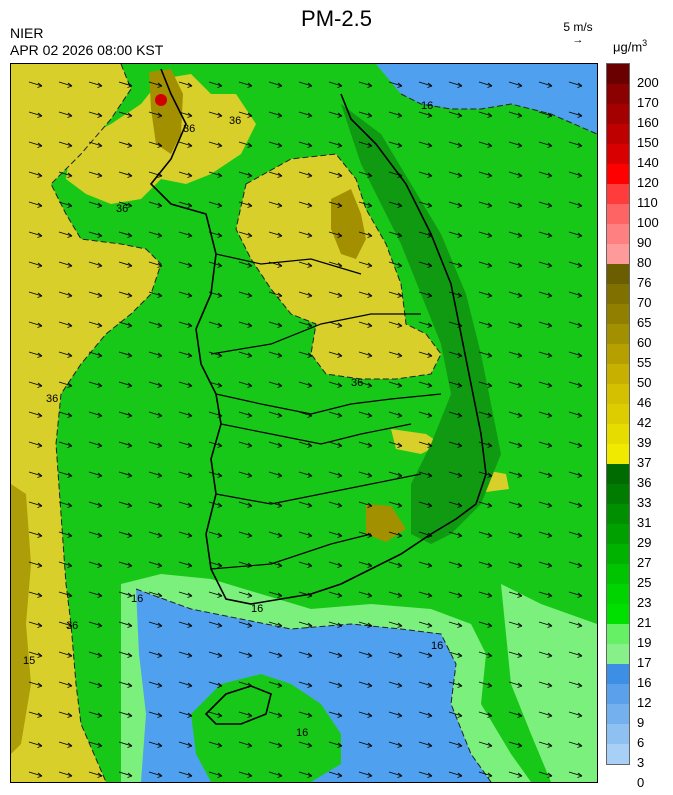  I want to click on legend-label: 9, so click(641, 722).